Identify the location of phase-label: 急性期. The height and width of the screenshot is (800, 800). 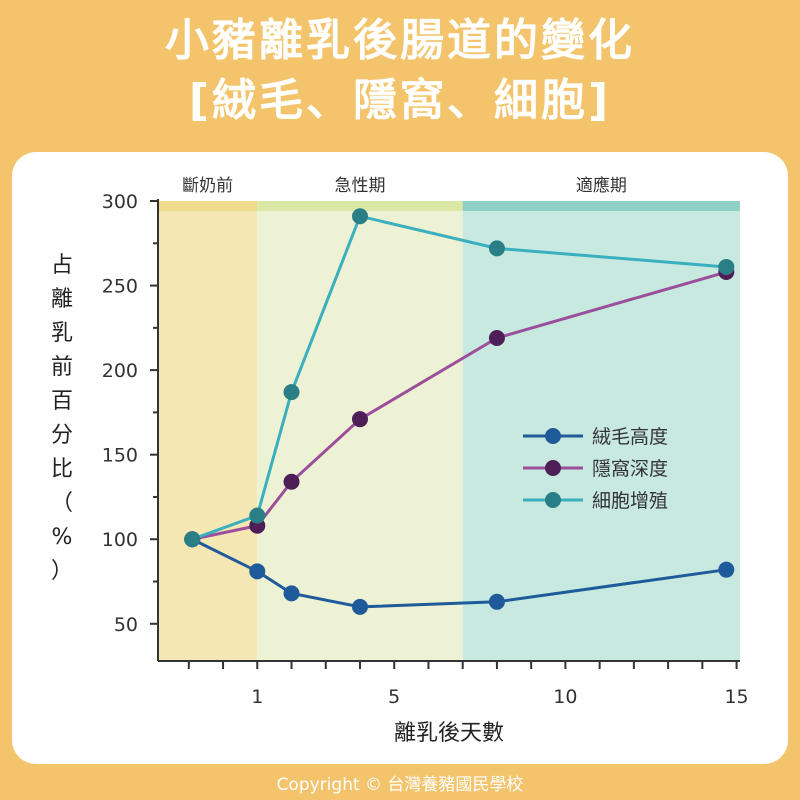
(359, 186).